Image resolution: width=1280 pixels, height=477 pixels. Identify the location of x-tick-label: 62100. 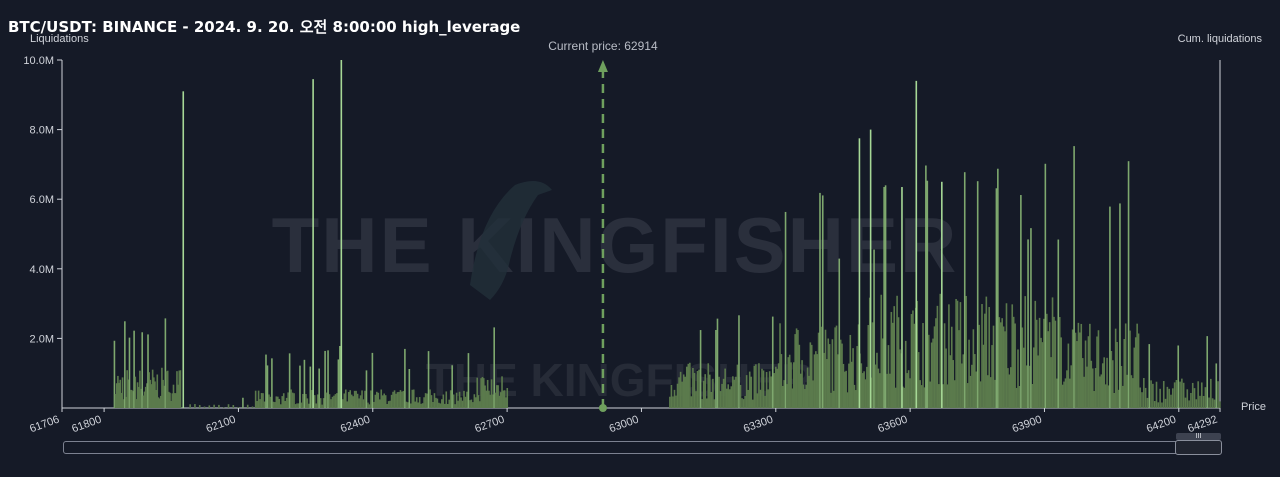
(221, 425).